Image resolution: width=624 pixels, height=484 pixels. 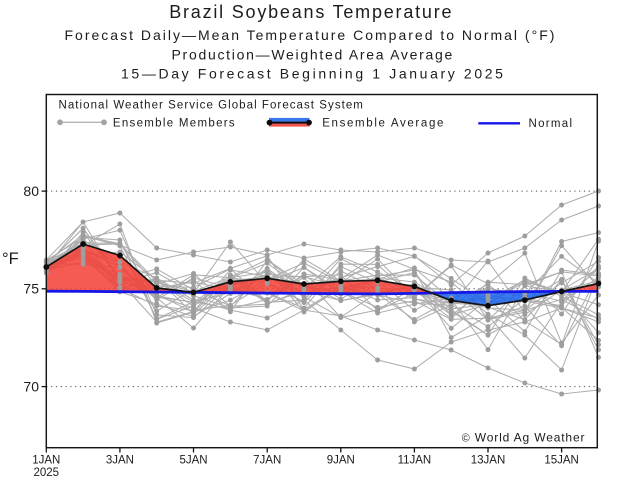 What do you see at coordinates (267, 461) in the screenshot?
I see `svg-text: 7JAN` at bounding box center [267, 461].